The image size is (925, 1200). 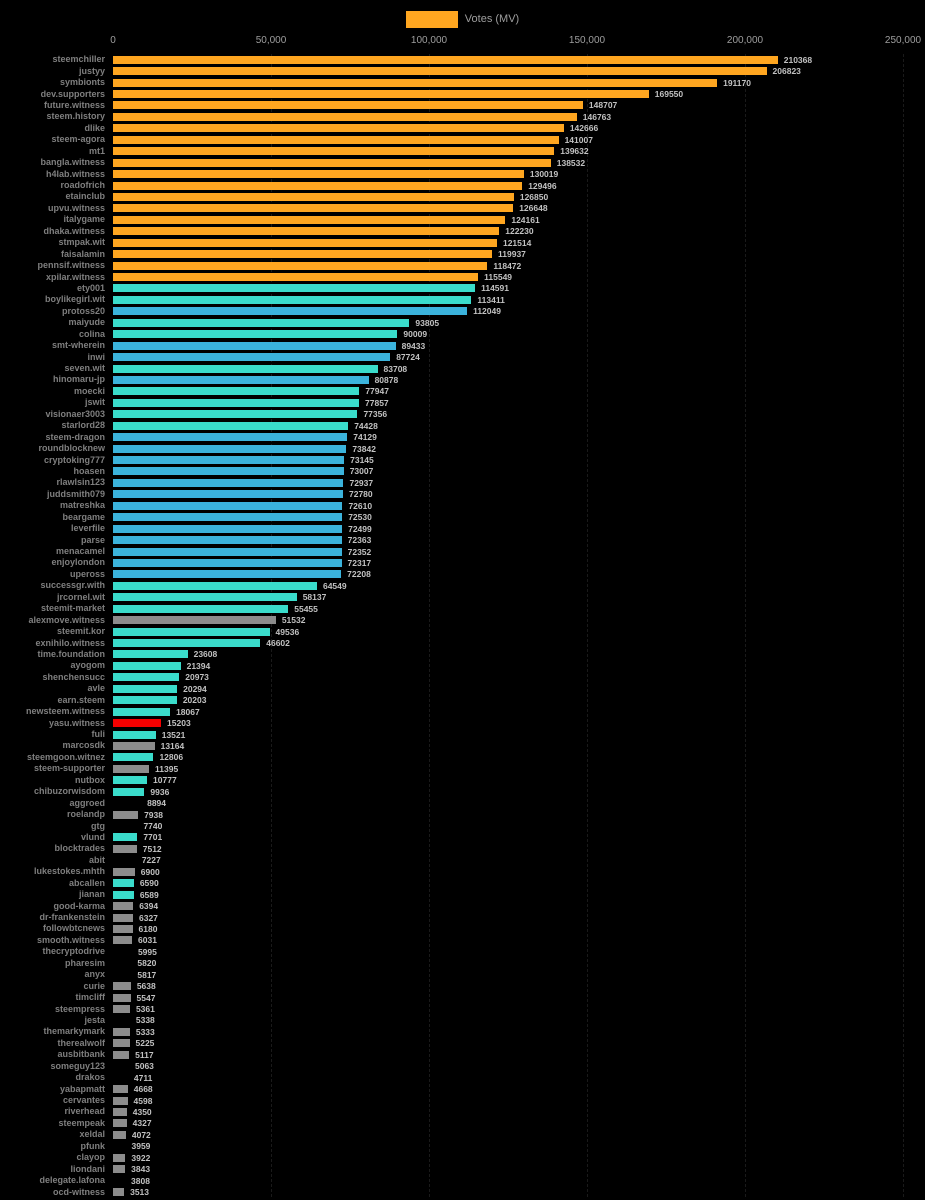 What do you see at coordinates (462, 19) in the screenshot?
I see `legend: Votes (MV)` at bounding box center [462, 19].